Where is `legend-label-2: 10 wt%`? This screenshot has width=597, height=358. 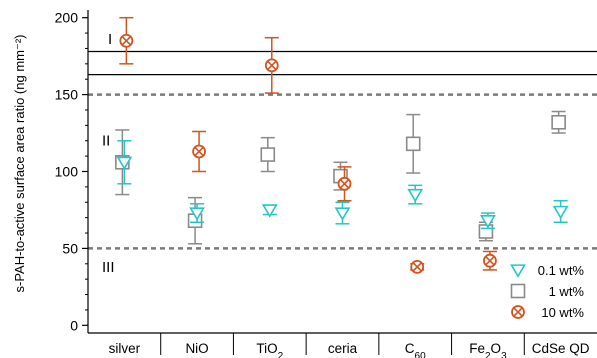 legend-label-2: 10 wt% is located at coordinates (562, 312).